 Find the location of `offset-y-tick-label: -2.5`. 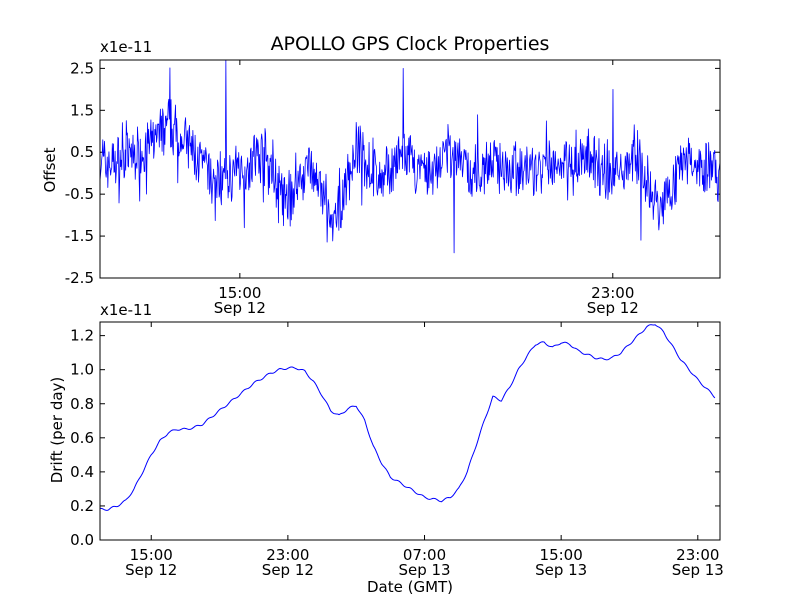

offset-y-tick-label: -2.5 is located at coordinates (79, 278).